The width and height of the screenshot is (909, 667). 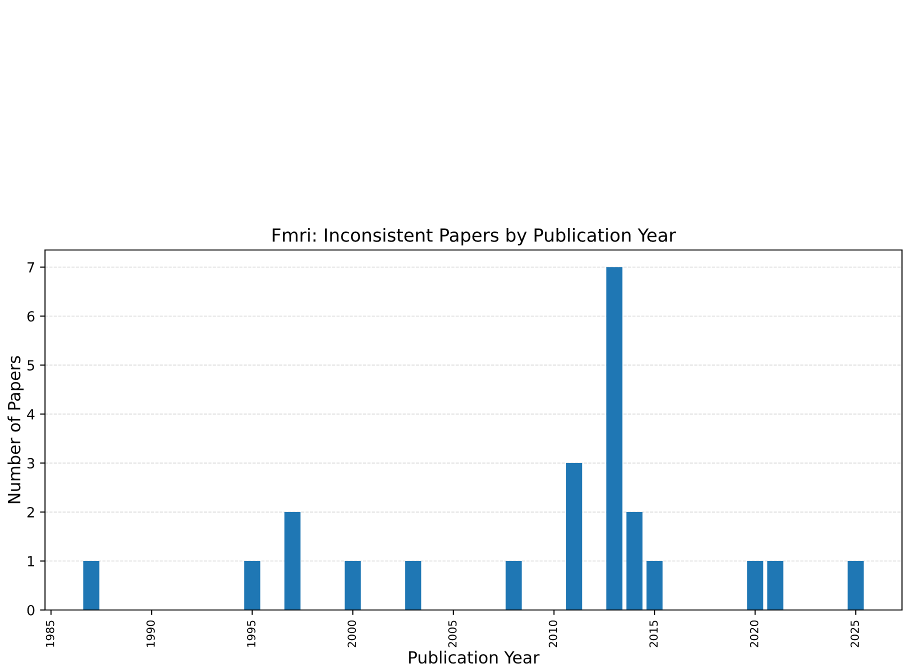 What do you see at coordinates (30, 512) in the screenshot?
I see `y-tick-label: 2` at bounding box center [30, 512].